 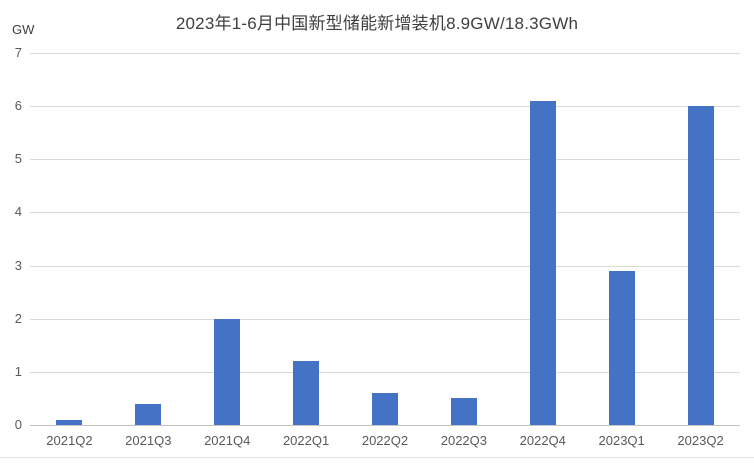 What do you see at coordinates (542, 440) in the screenshot?
I see `x-label-2022Q4: 2022Q4` at bounding box center [542, 440].